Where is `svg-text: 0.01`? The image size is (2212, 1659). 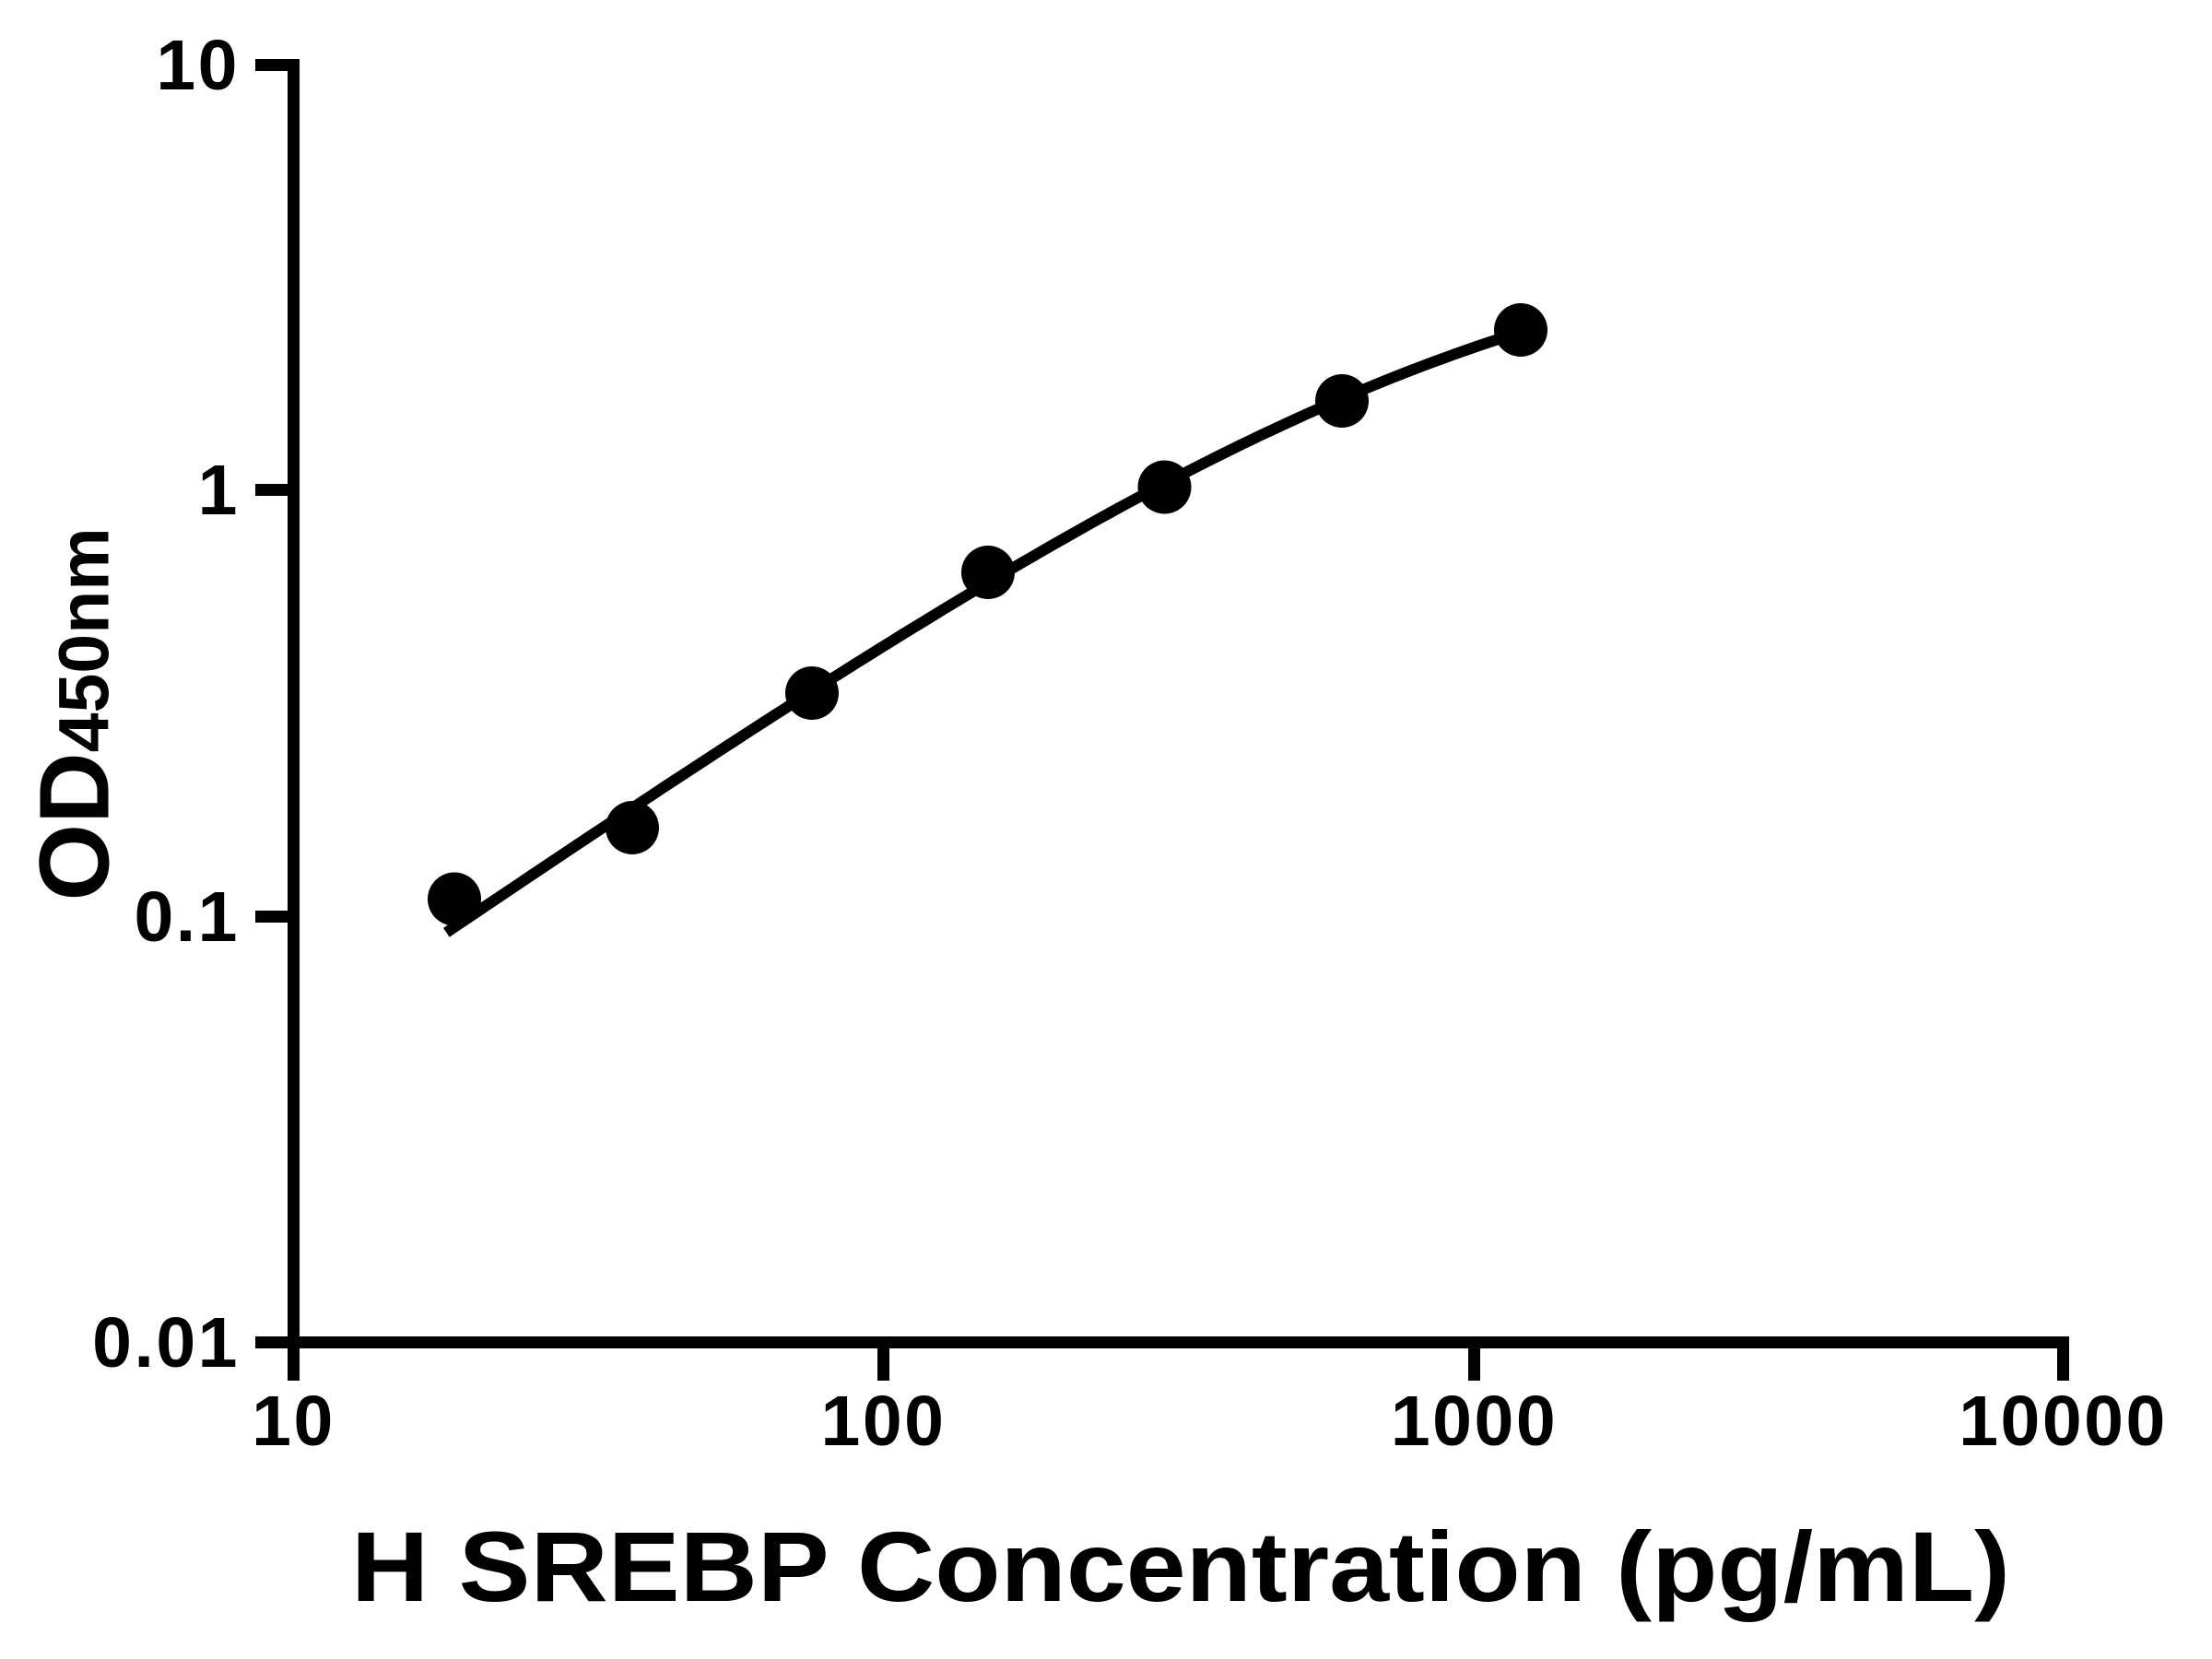 svg-text: 0.01 is located at coordinates (166, 1342).